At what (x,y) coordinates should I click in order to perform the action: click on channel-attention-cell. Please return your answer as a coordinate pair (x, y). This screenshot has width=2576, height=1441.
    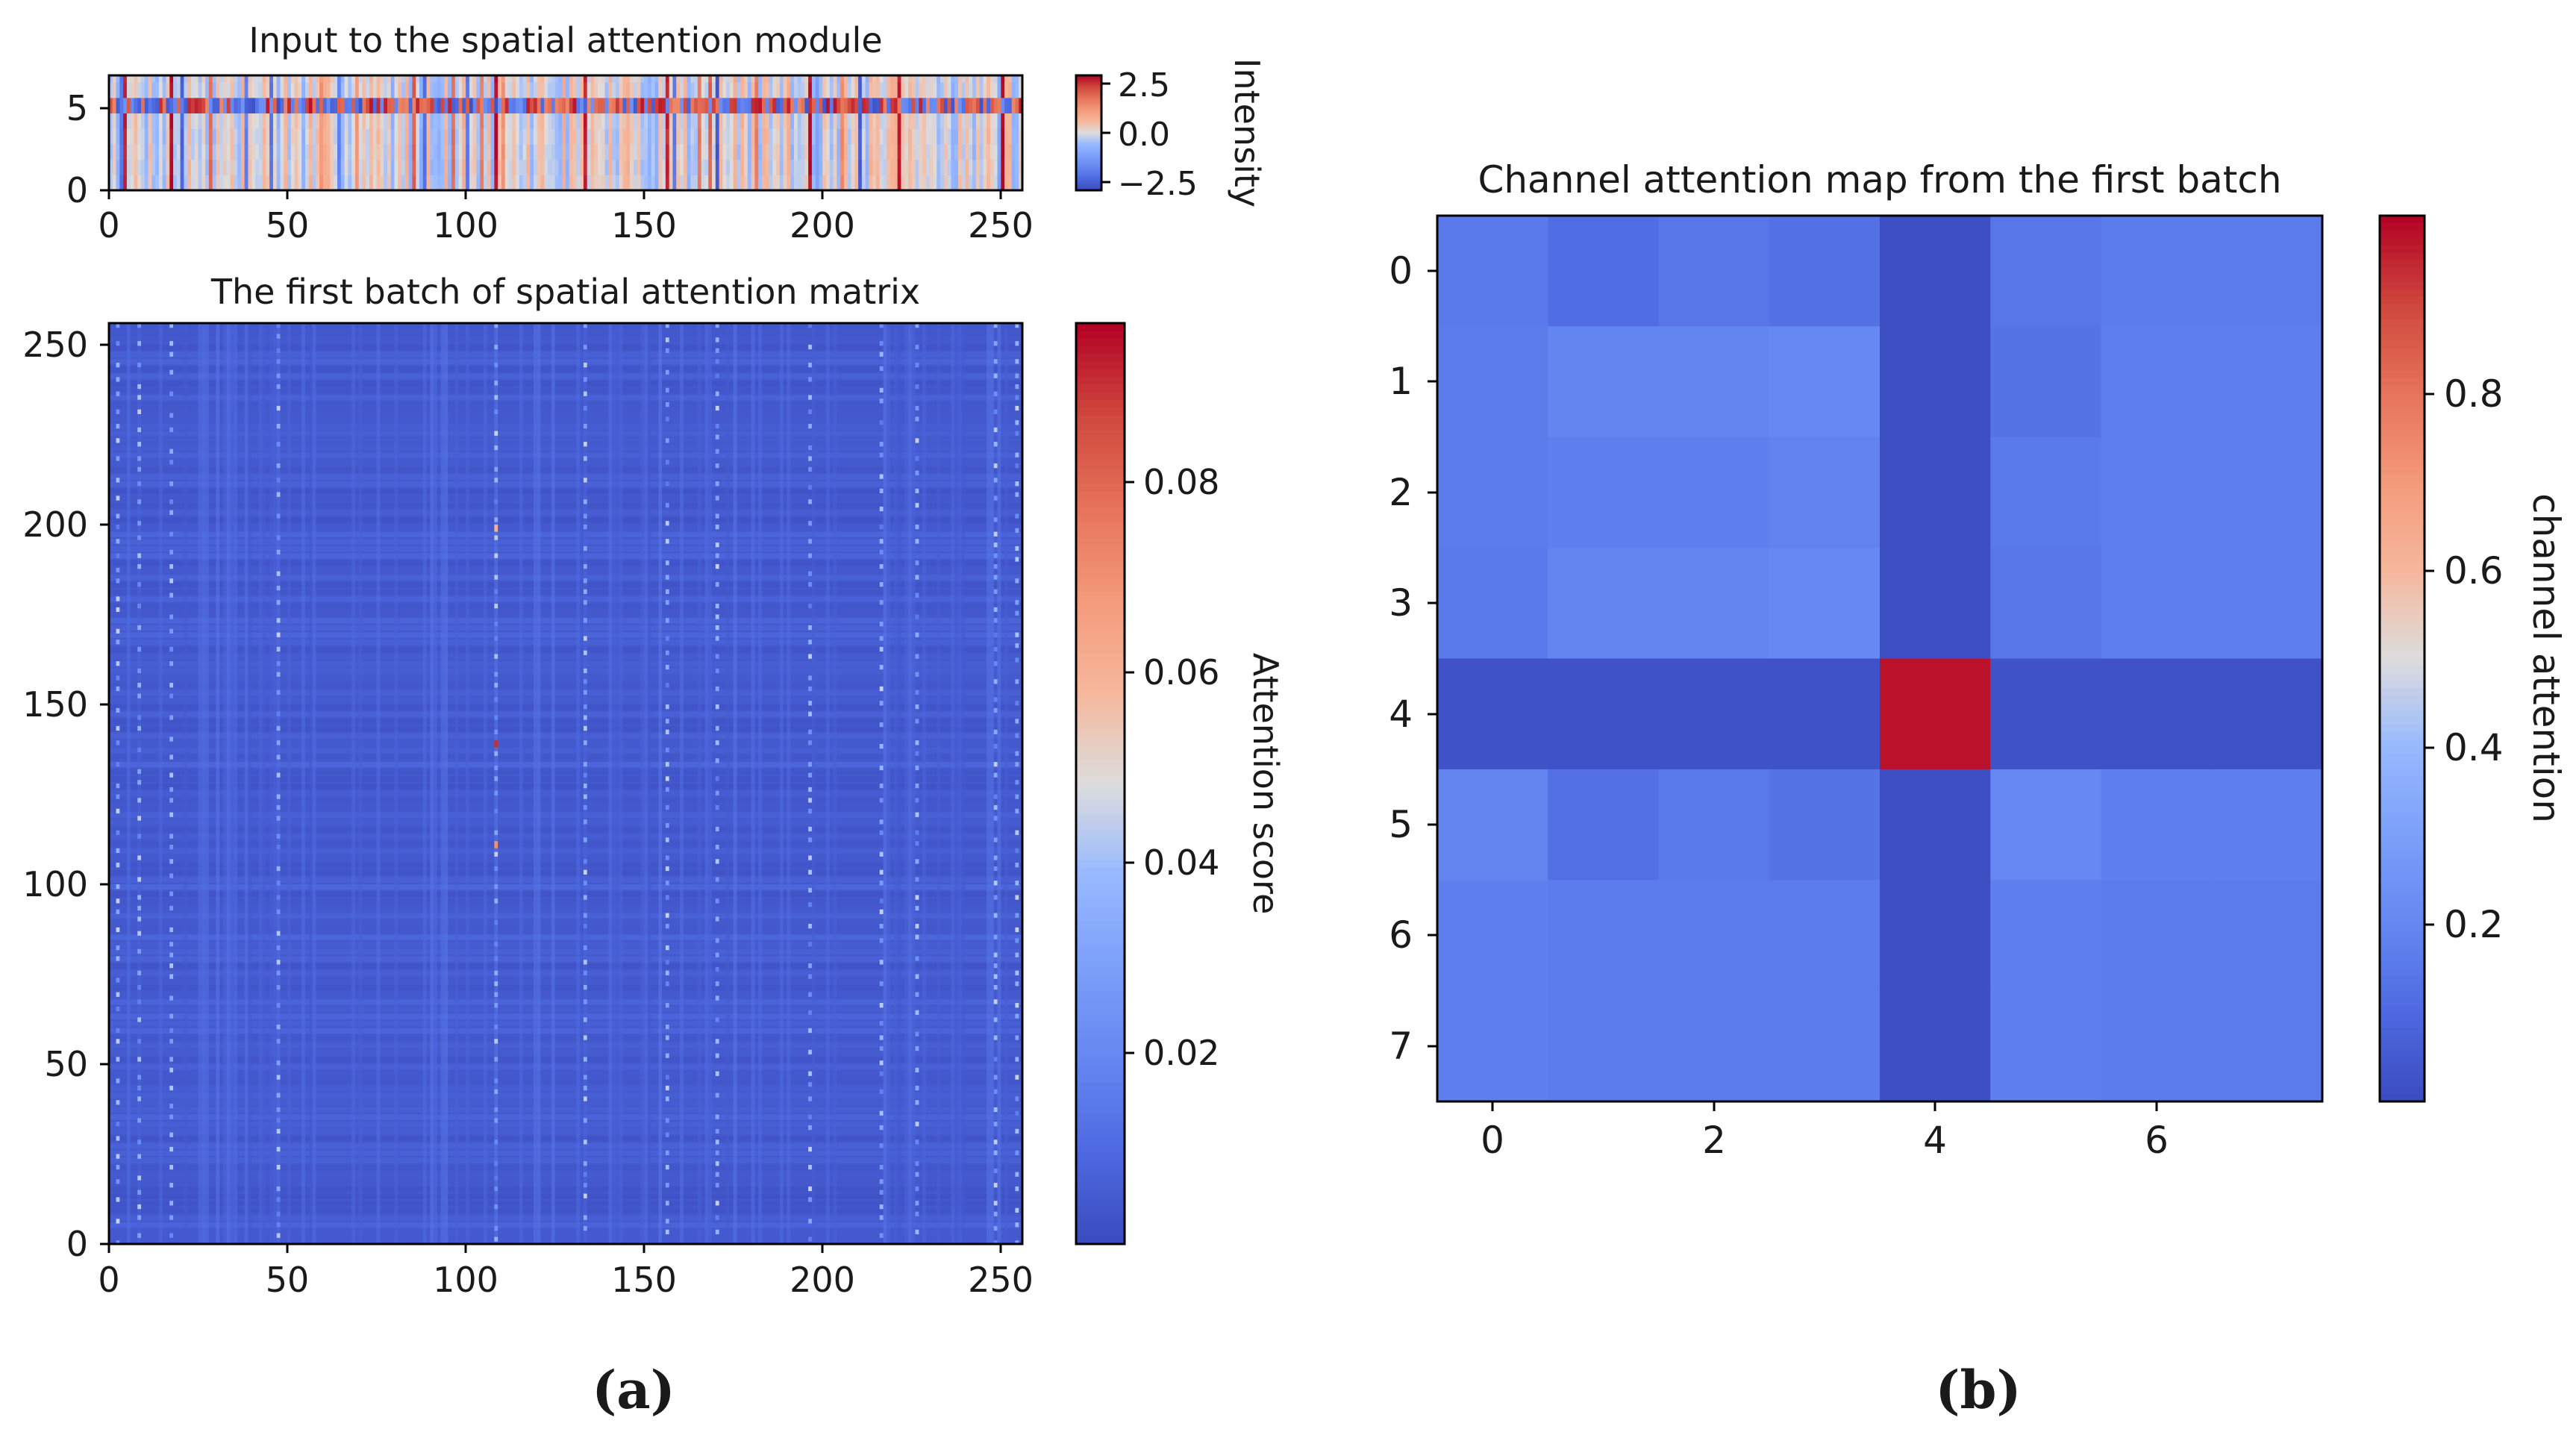
    Looking at the image, I should click on (2267, 271).